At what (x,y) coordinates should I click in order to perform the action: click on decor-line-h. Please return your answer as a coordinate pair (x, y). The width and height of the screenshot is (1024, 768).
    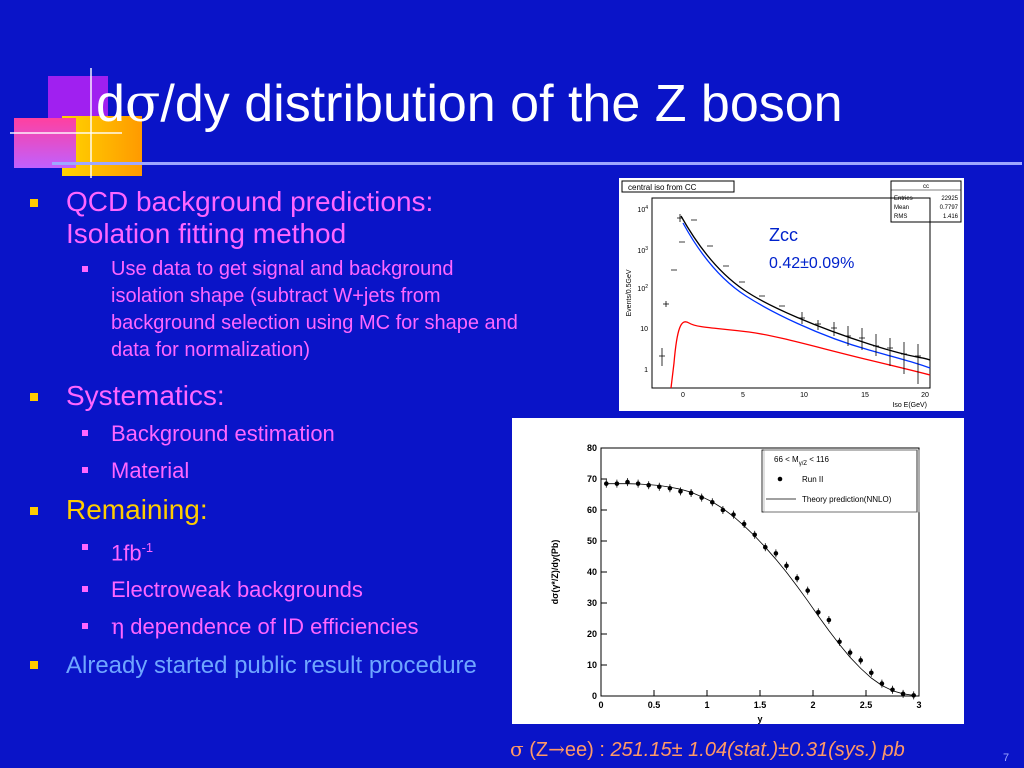
    Looking at the image, I should click on (66, 133).